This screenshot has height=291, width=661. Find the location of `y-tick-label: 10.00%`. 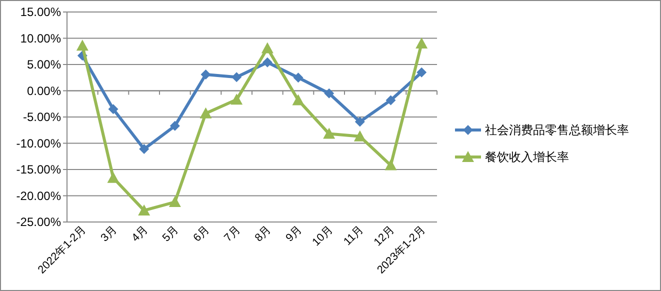

y-tick-label: 10.00% is located at coordinates (41, 38).